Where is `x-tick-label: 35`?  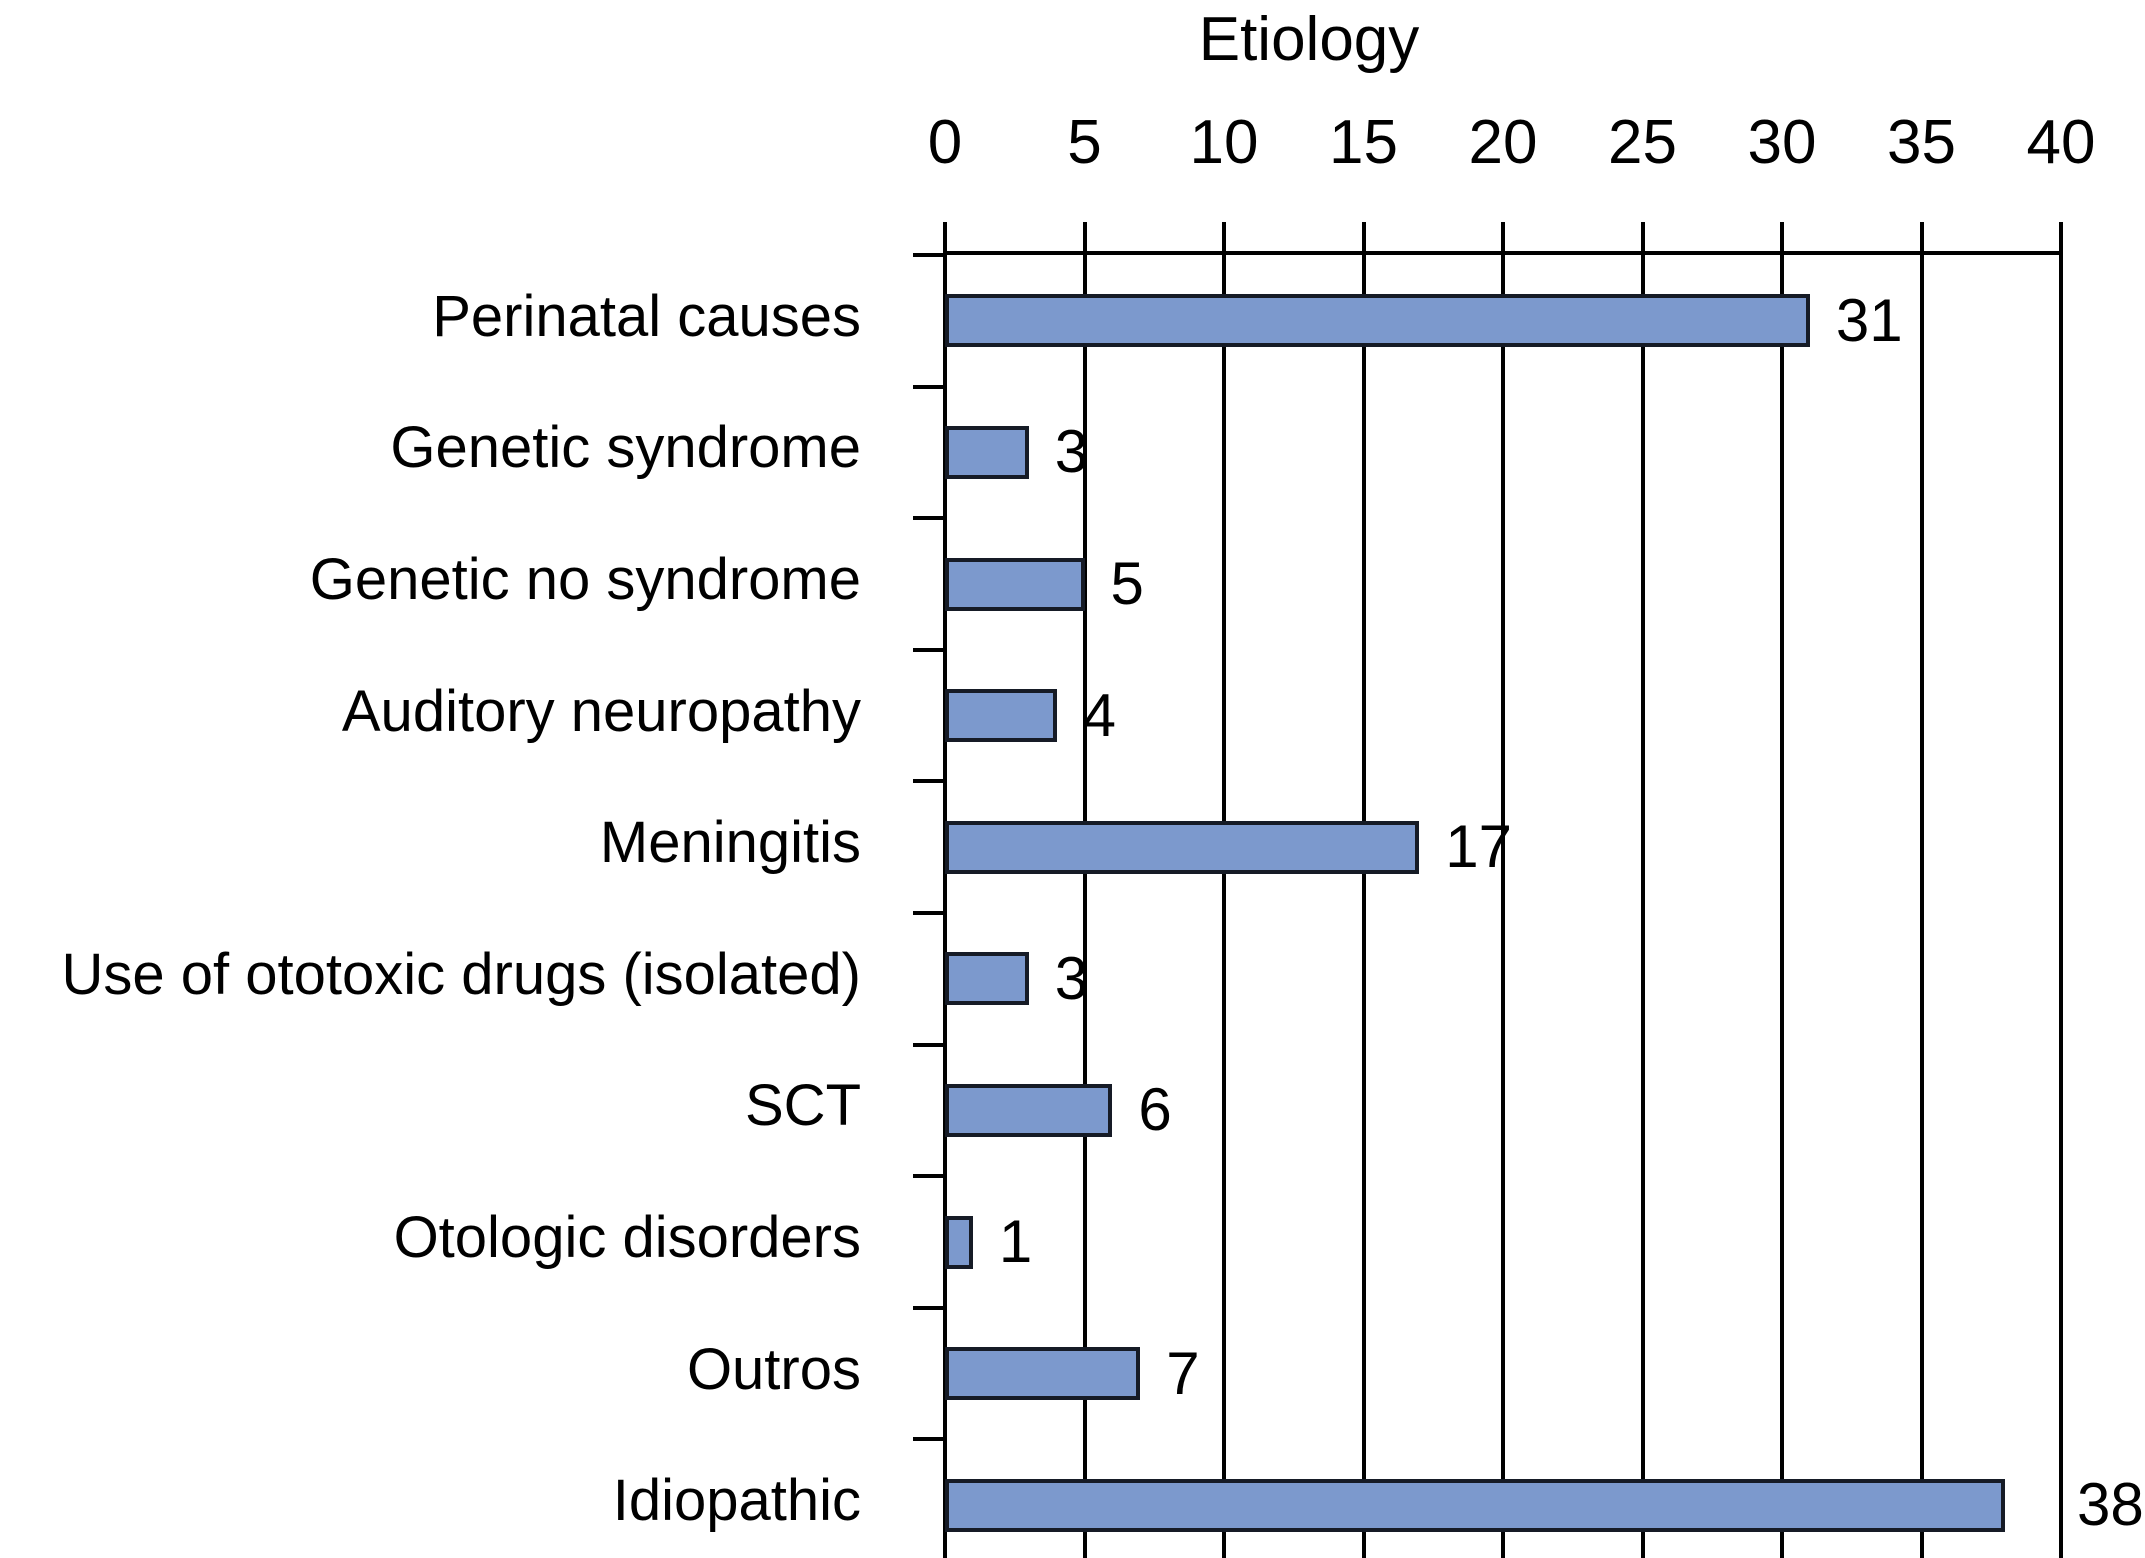 x-tick-label: 35 is located at coordinates (1921, 142).